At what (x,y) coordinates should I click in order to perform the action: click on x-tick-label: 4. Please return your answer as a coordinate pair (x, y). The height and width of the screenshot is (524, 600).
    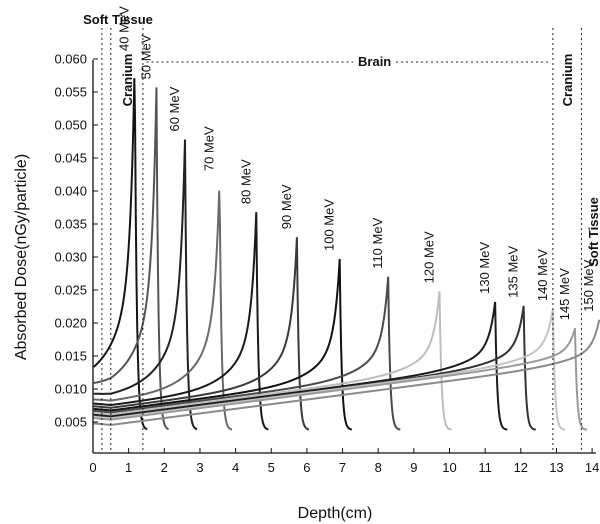
    Looking at the image, I should click on (235, 467).